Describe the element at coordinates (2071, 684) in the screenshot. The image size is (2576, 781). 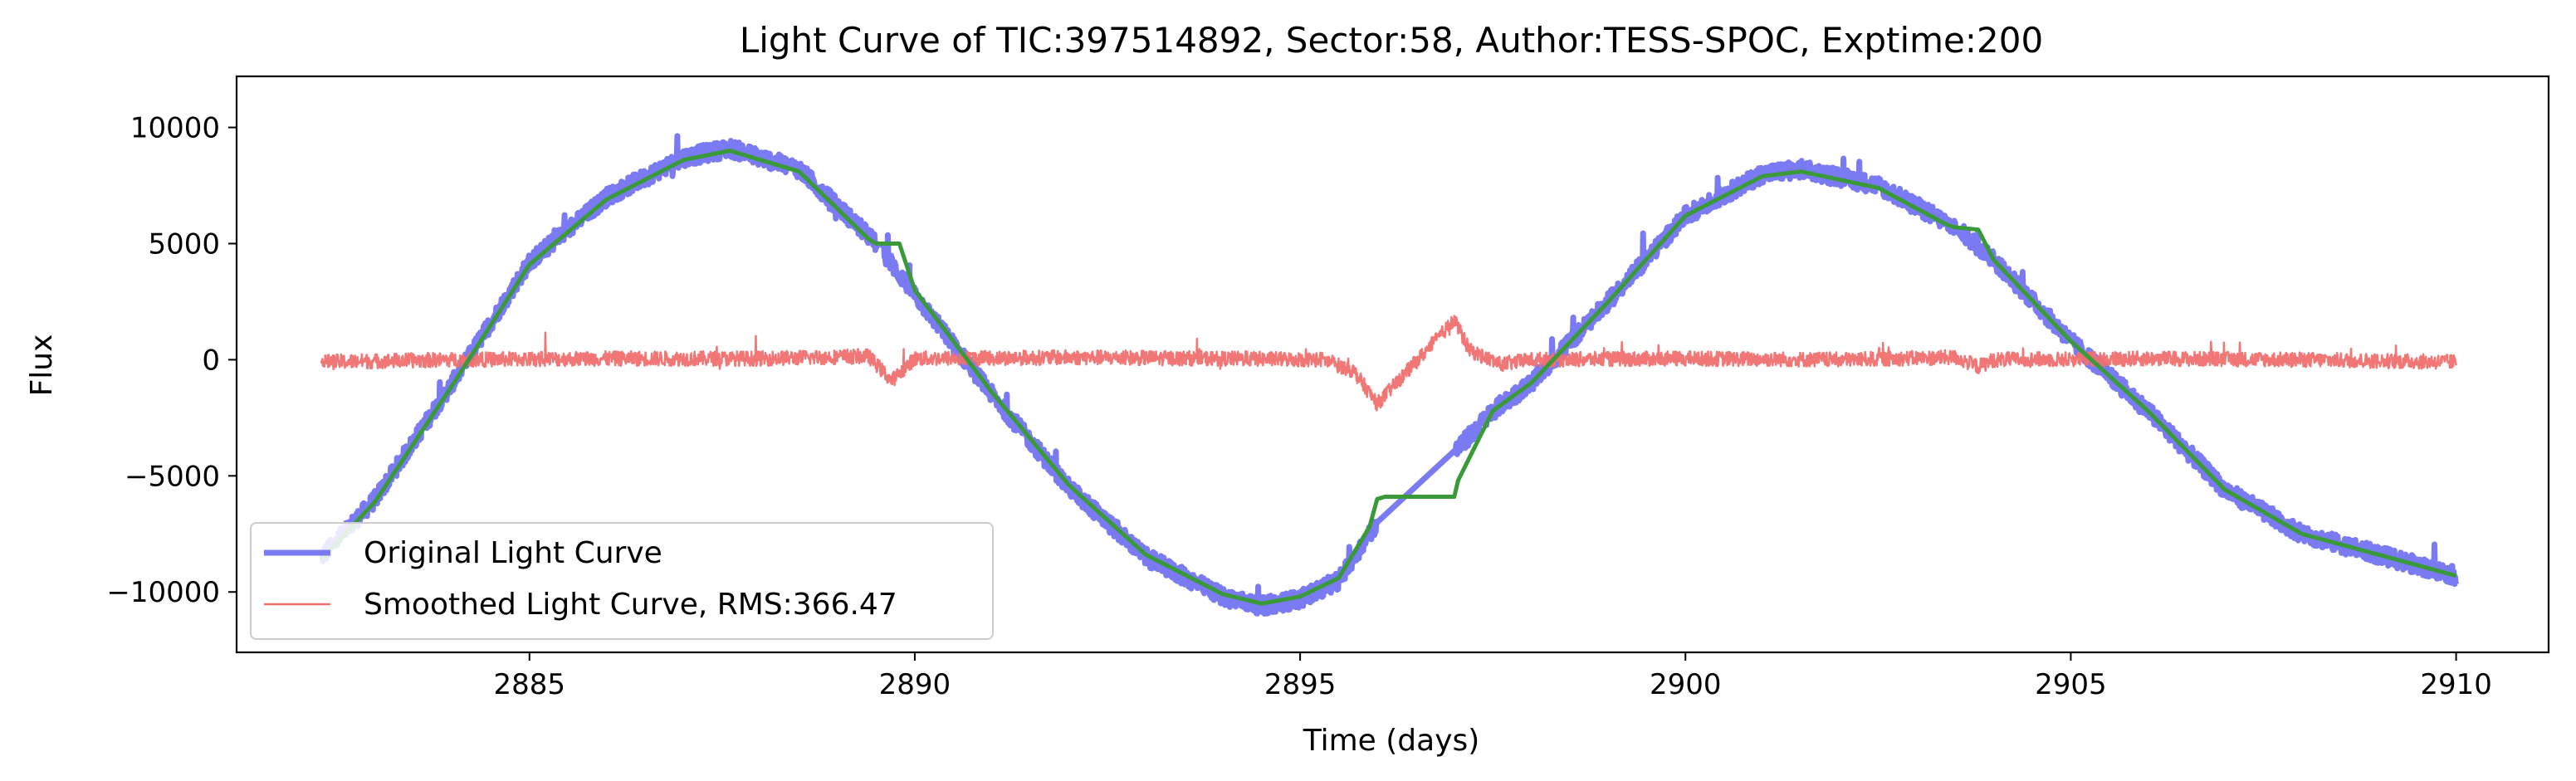
I see `x-tick-label: 2905` at that location.